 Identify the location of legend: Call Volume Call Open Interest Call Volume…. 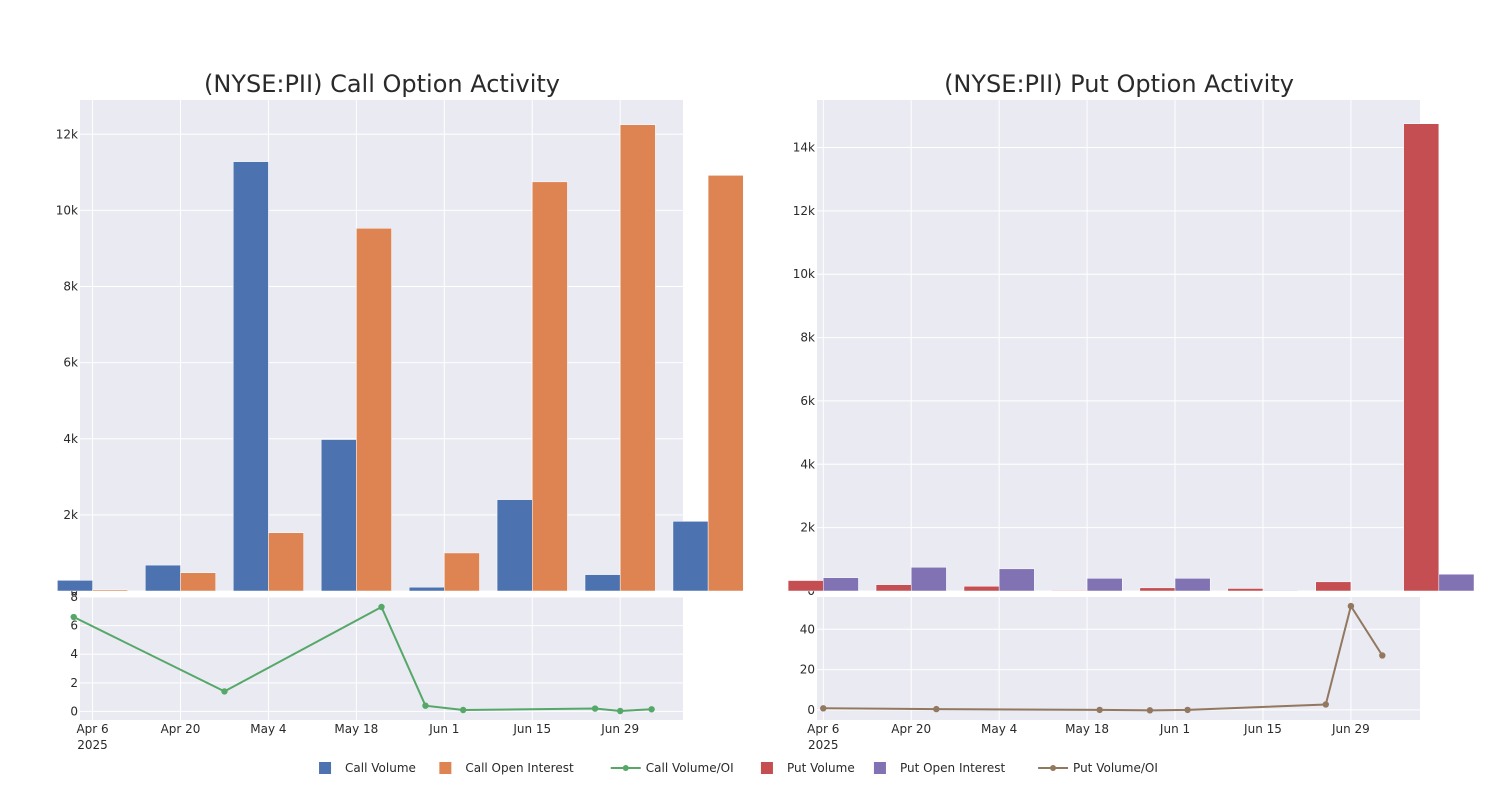
(738, 768).